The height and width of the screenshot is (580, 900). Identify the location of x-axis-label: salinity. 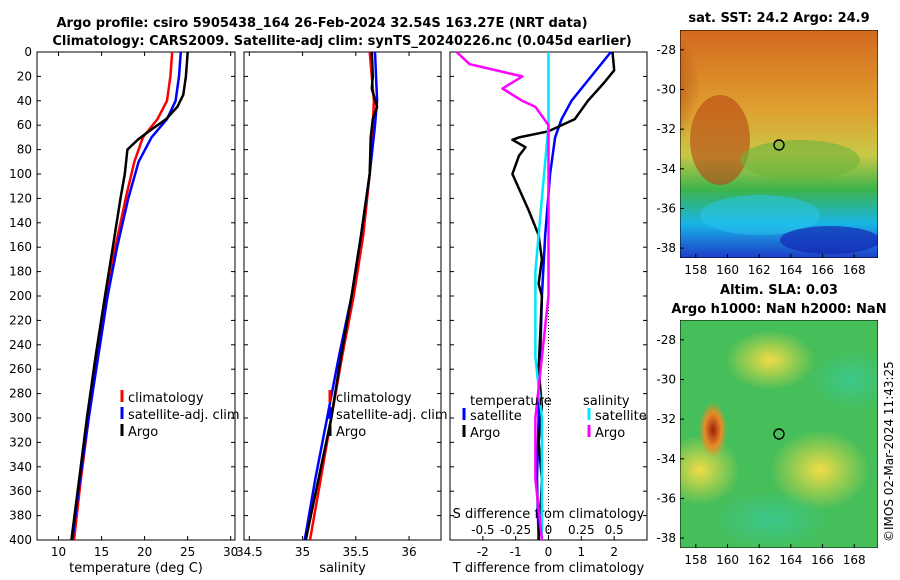
(342, 568).